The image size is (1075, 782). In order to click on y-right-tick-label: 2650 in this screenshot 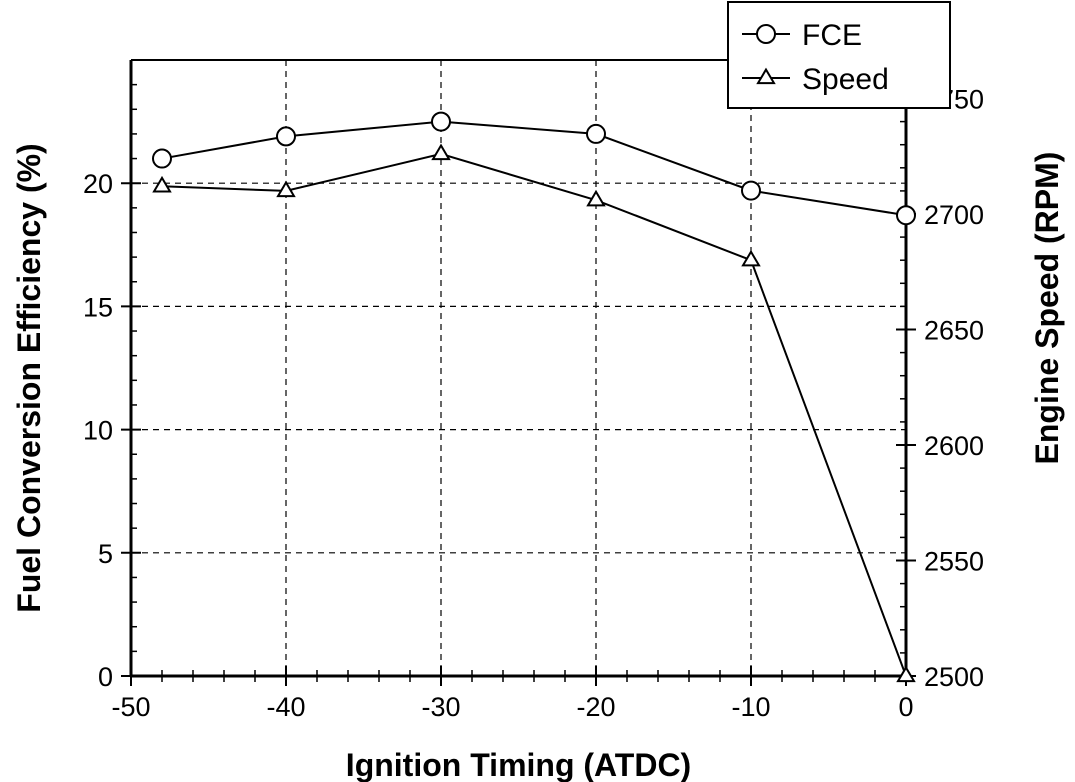, I will do `click(954, 331)`.